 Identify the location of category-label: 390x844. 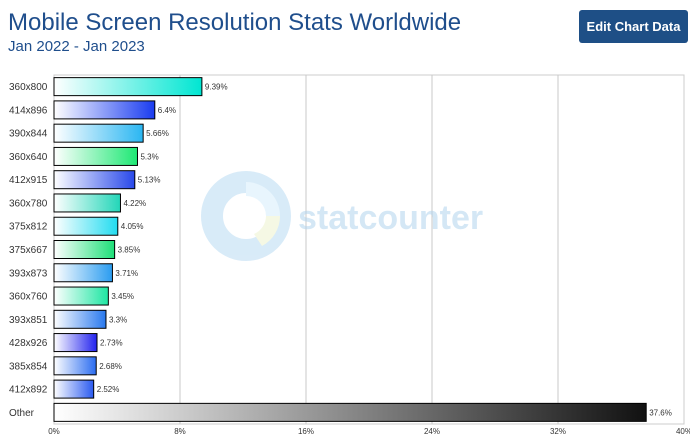
(28, 134).